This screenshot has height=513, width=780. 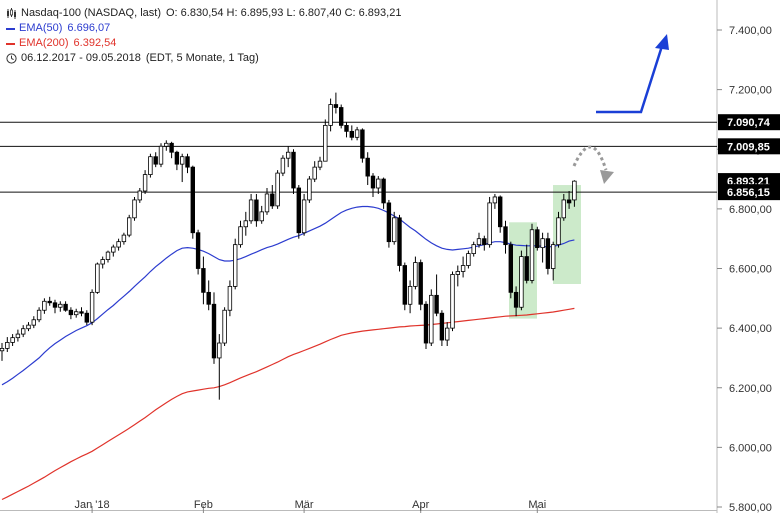 I want to click on x-tick-label: Feb, so click(x=203, y=505).